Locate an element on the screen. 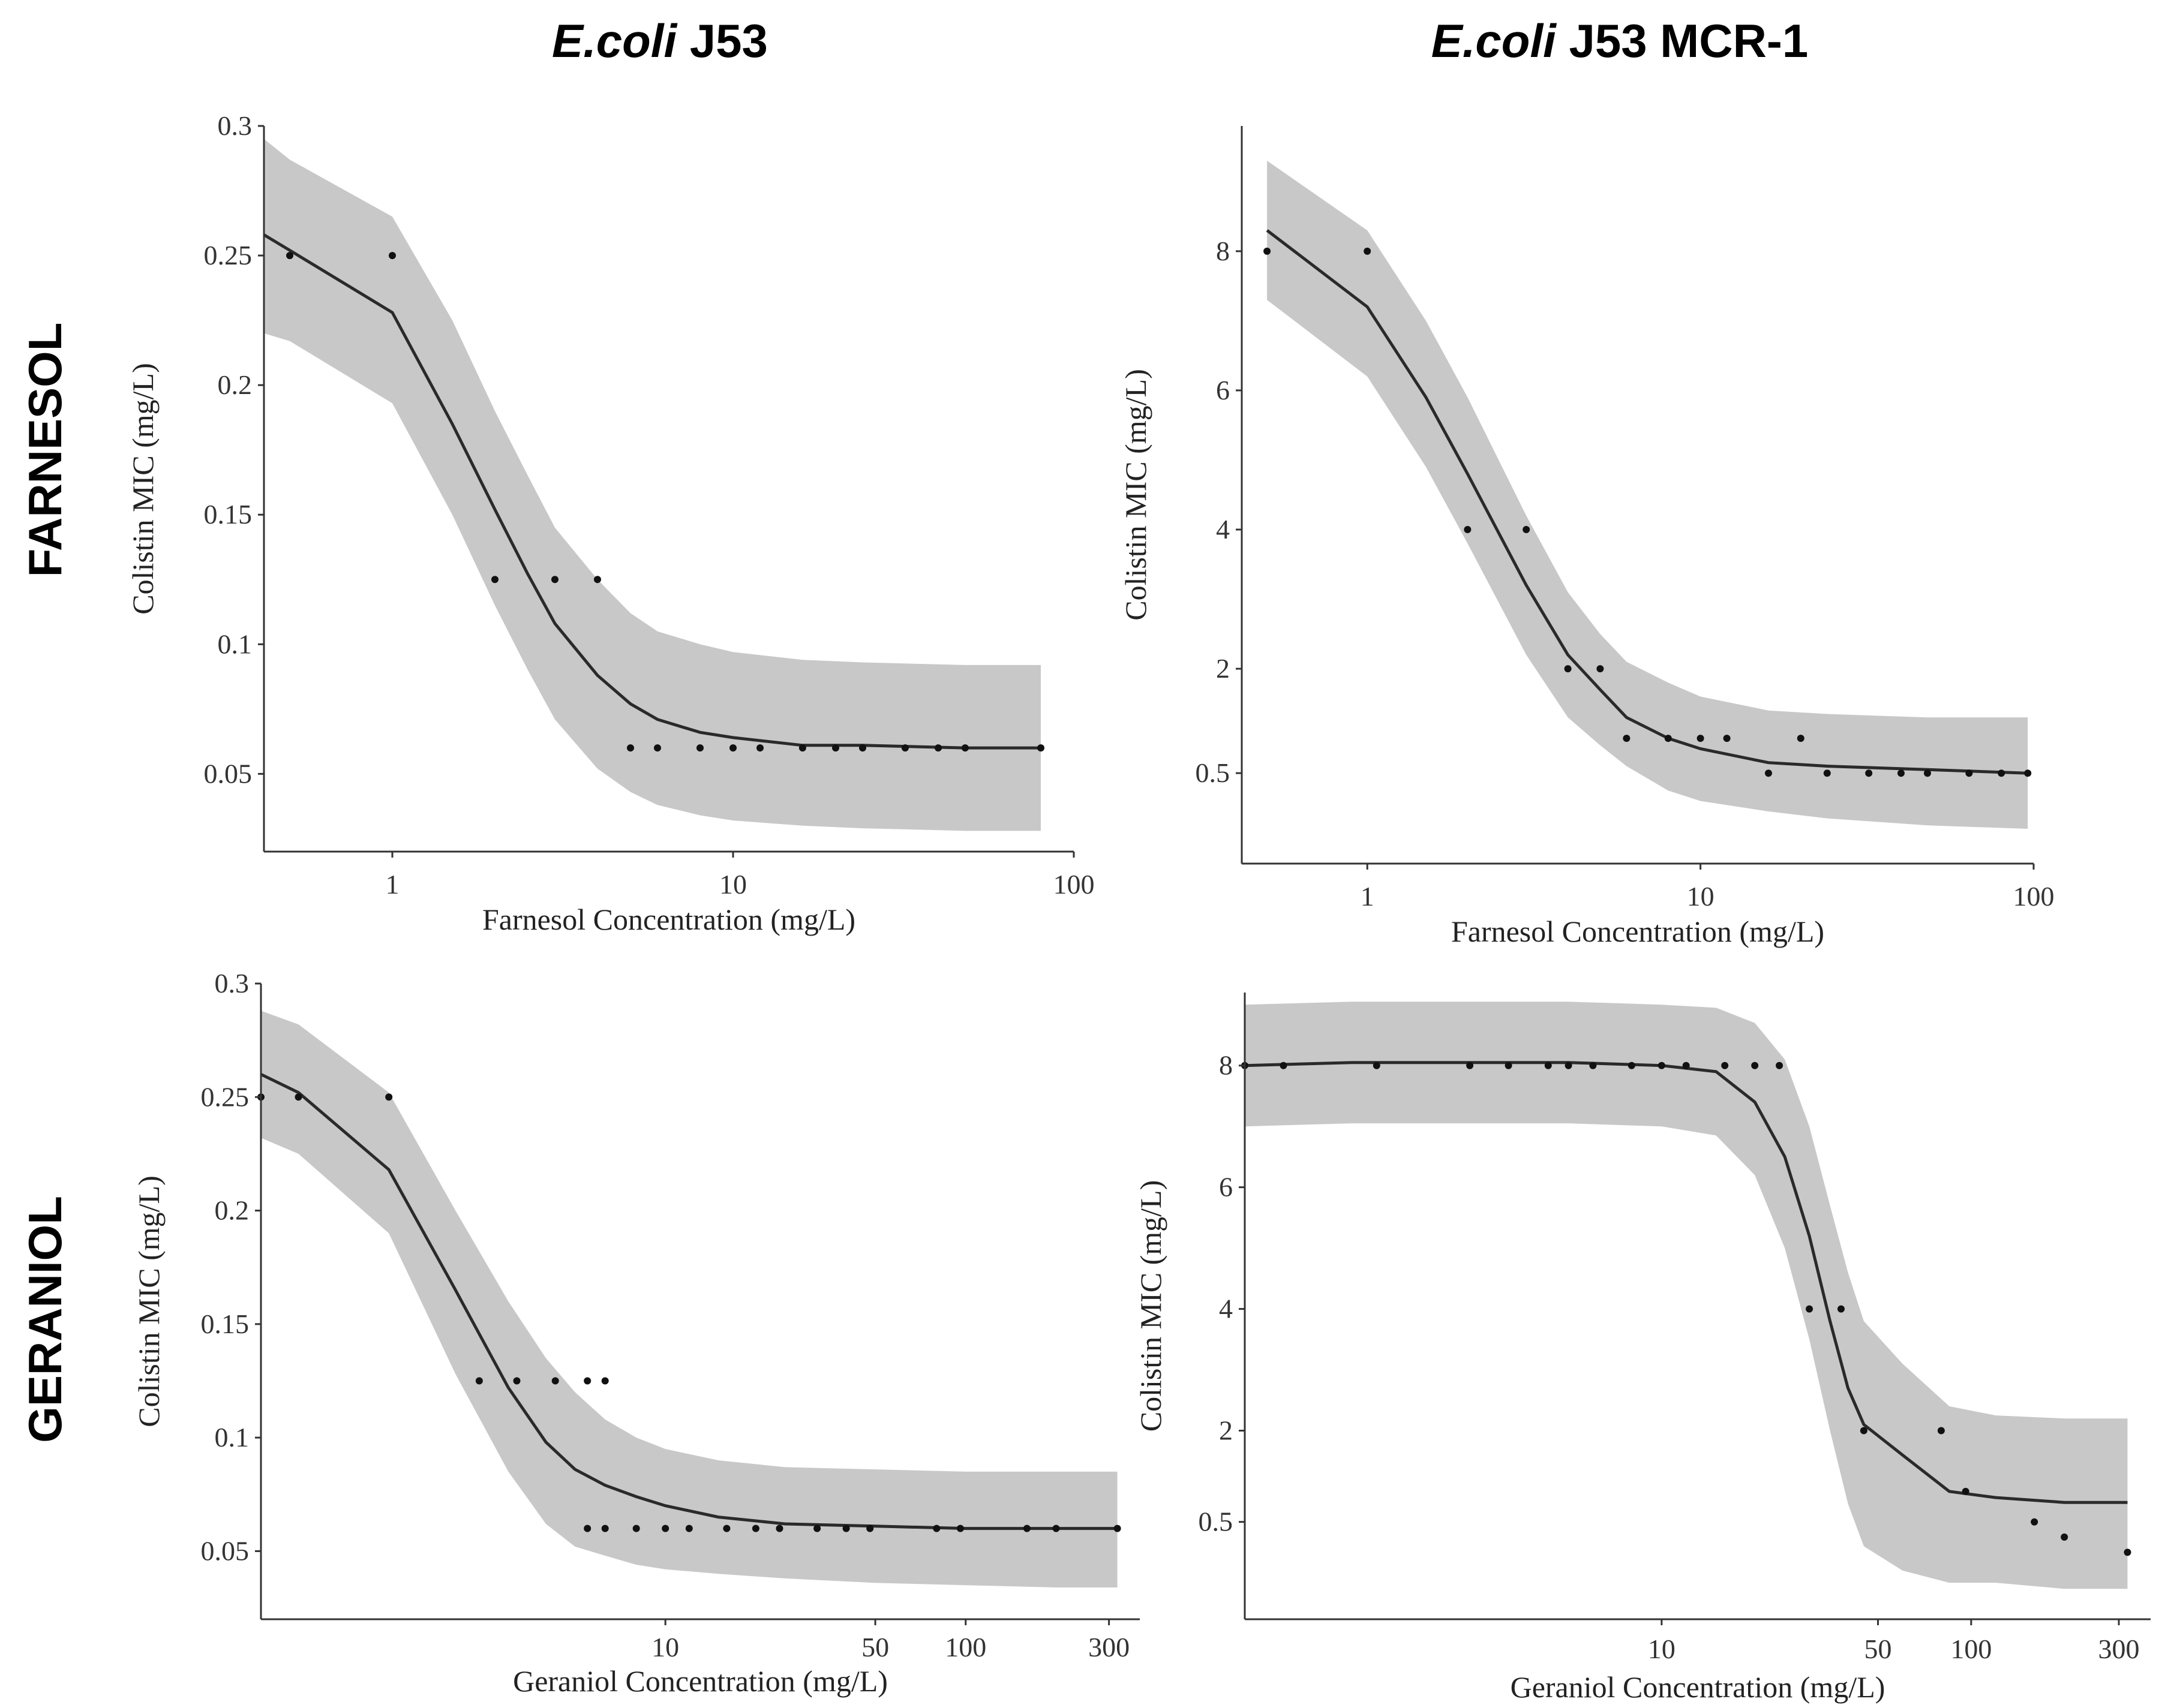 The width and height of the screenshot is (2162, 1708). y-tick-label: 0.3 is located at coordinates (235, 126).